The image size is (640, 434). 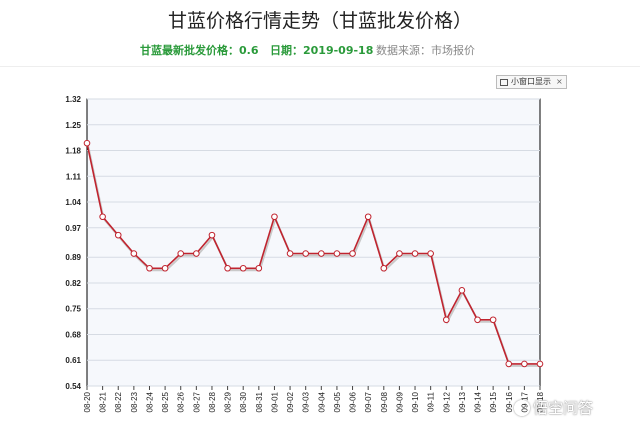 I want to click on x-tick-label: 09-06, so click(x=353, y=401).